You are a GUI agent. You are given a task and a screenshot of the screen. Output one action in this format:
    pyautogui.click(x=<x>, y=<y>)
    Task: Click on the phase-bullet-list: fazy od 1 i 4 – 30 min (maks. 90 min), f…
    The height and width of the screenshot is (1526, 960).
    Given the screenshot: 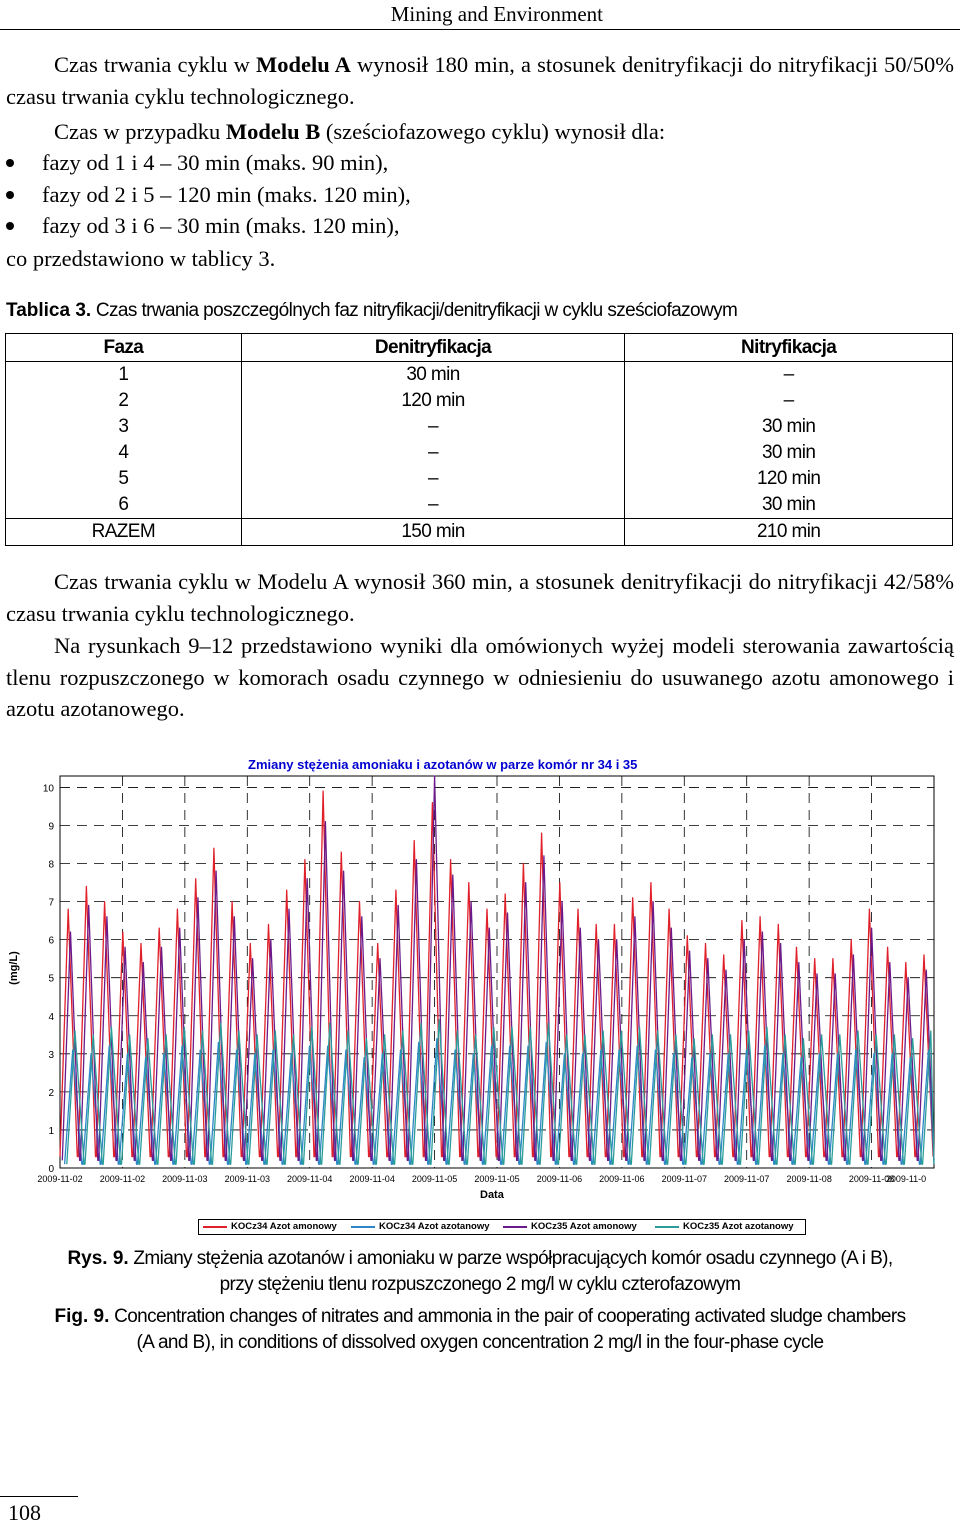 What is the action you would take?
    pyautogui.click(x=208, y=194)
    